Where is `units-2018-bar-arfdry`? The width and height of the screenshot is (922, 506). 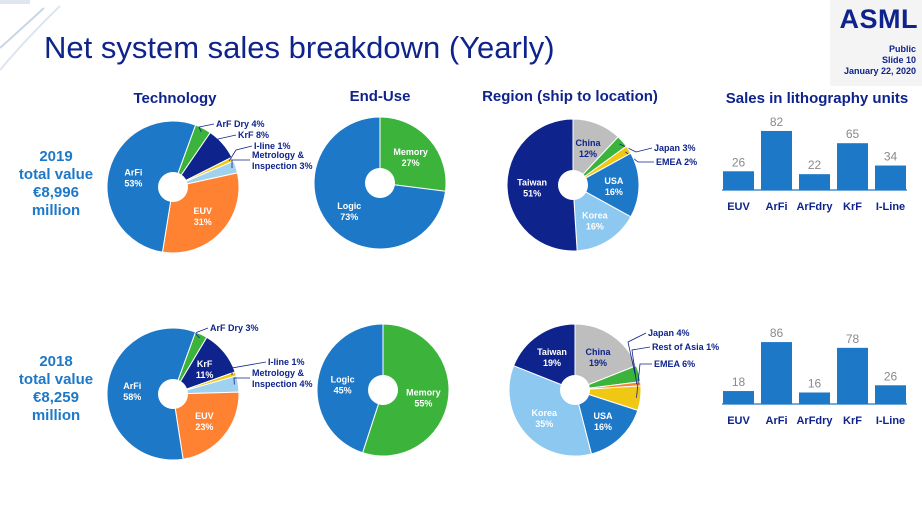
units-2018-bar-arfdry is located at coordinates (814, 398).